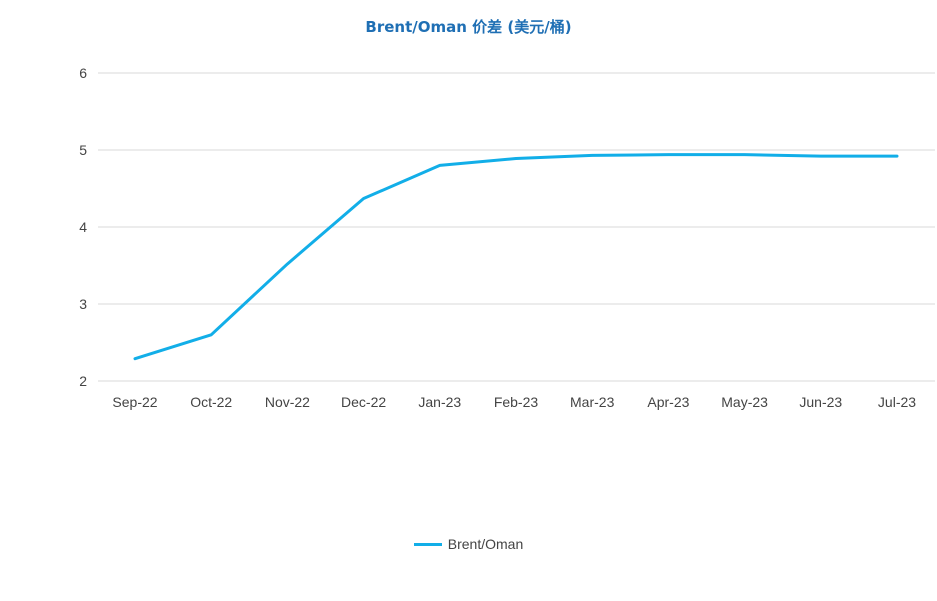 The image size is (937, 601). Describe the element at coordinates (83, 381) in the screenshot. I see `y-tick-label: 2` at that location.